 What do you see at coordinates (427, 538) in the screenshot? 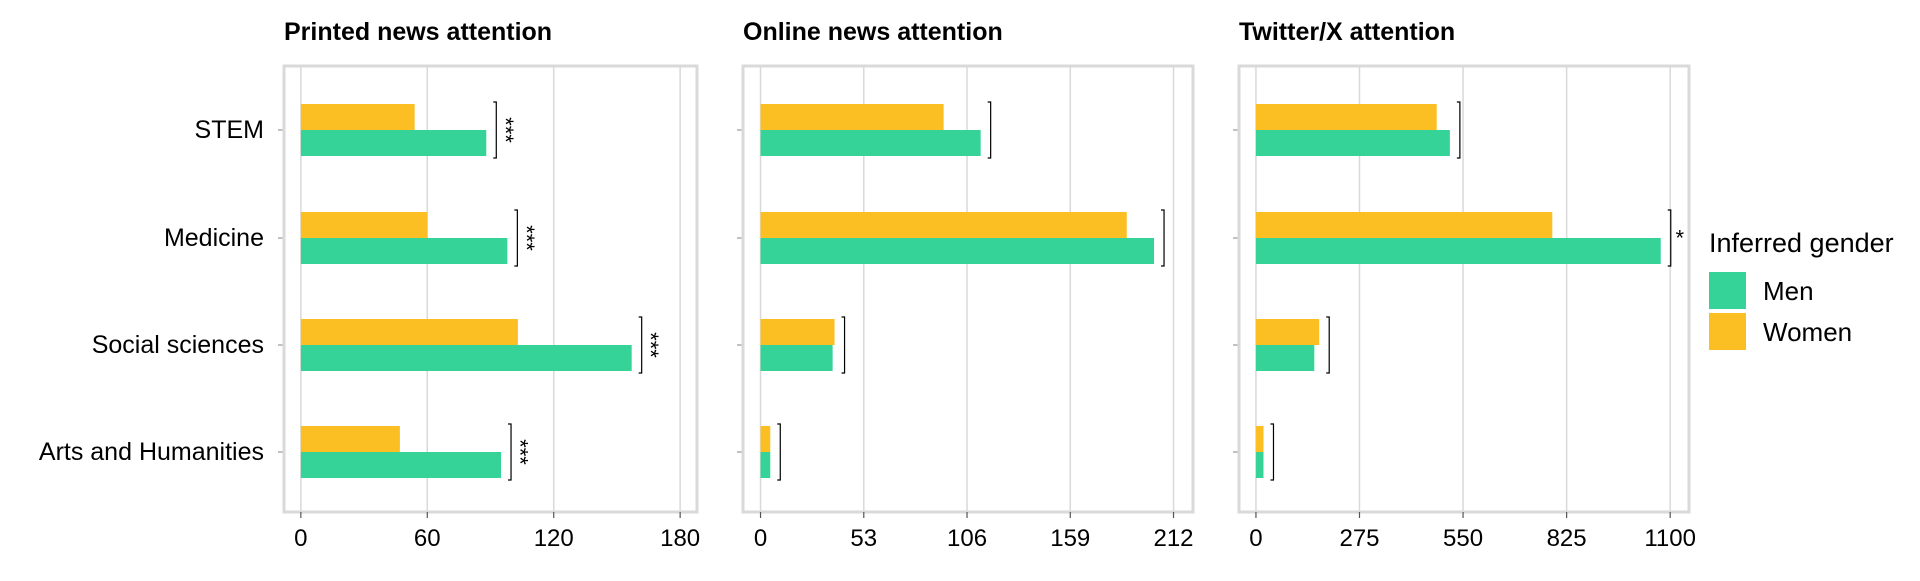
I see `panel-1-xtick-label-1: 60` at bounding box center [427, 538].